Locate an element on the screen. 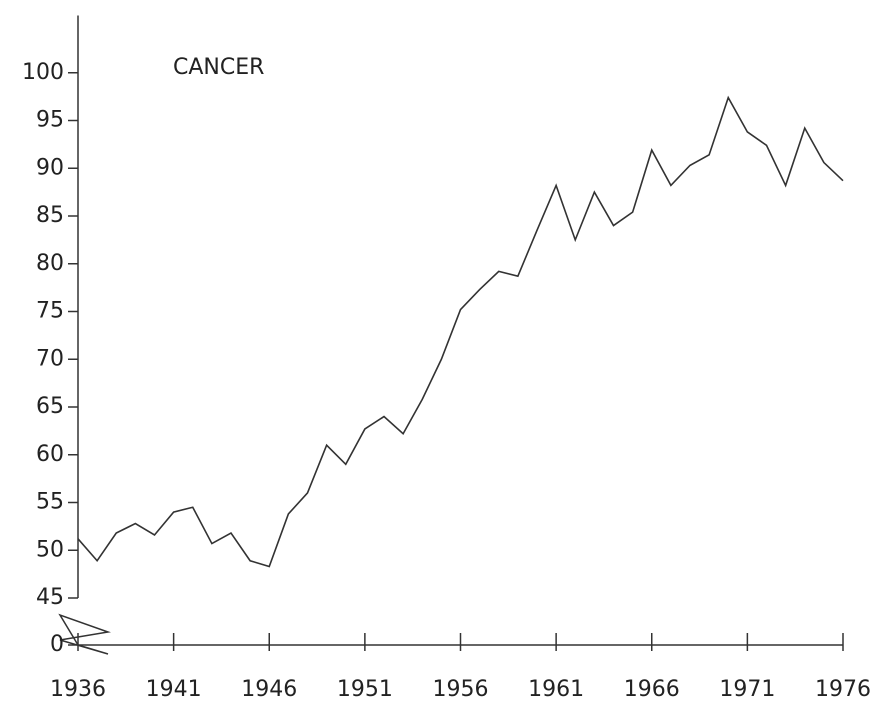 This screenshot has width=873, height=711. x-tick-label: 1966 is located at coordinates (652, 689).